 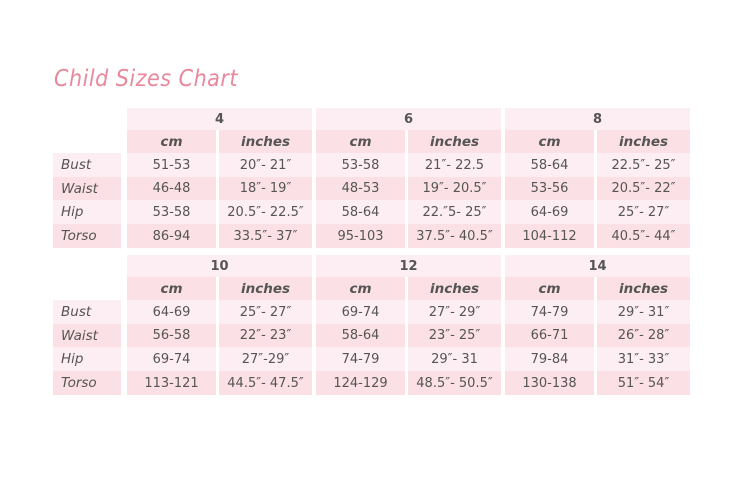 I want to click on size-header: 10, so click(x=219, y=266).